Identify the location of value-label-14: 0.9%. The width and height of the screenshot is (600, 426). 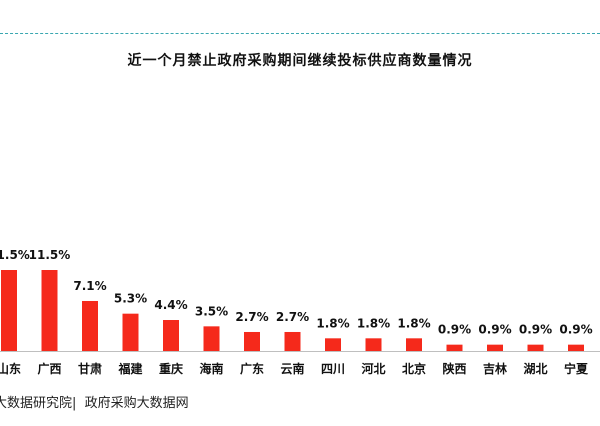
(575, 330).